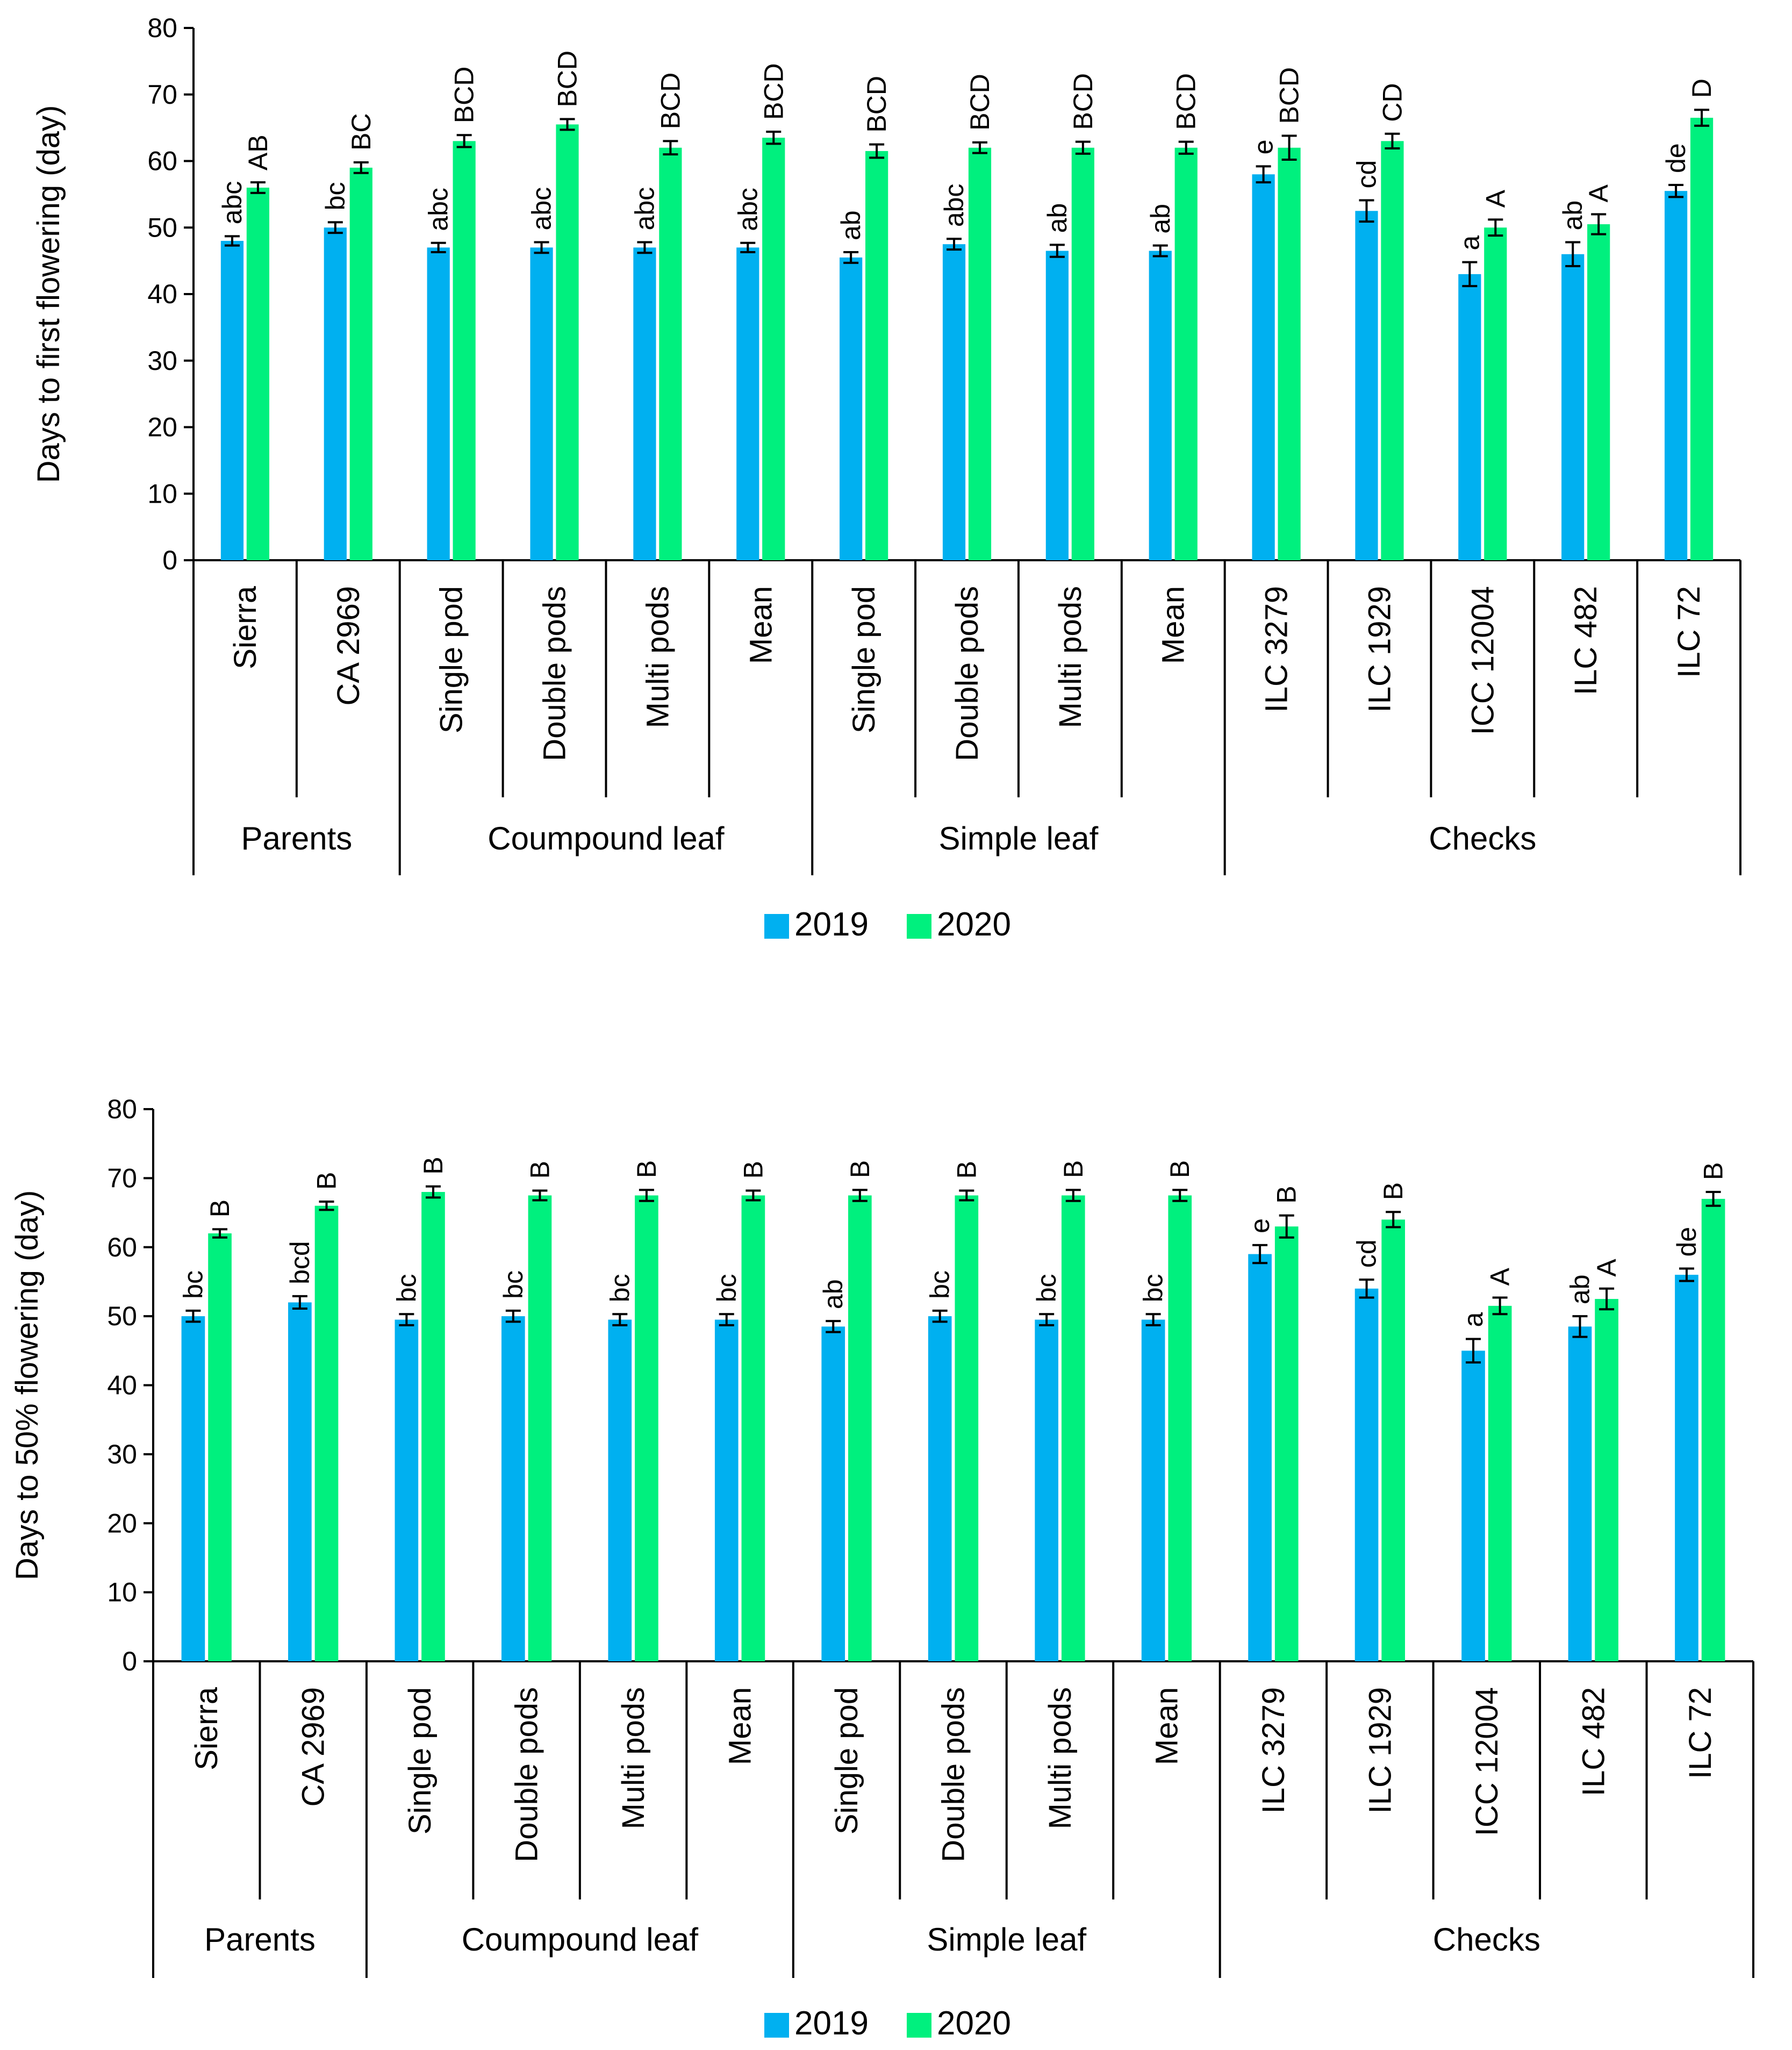  Describe the element at coordinates (122, 1454) in the screenshot. I see `y-tick-label: 30` at that location.